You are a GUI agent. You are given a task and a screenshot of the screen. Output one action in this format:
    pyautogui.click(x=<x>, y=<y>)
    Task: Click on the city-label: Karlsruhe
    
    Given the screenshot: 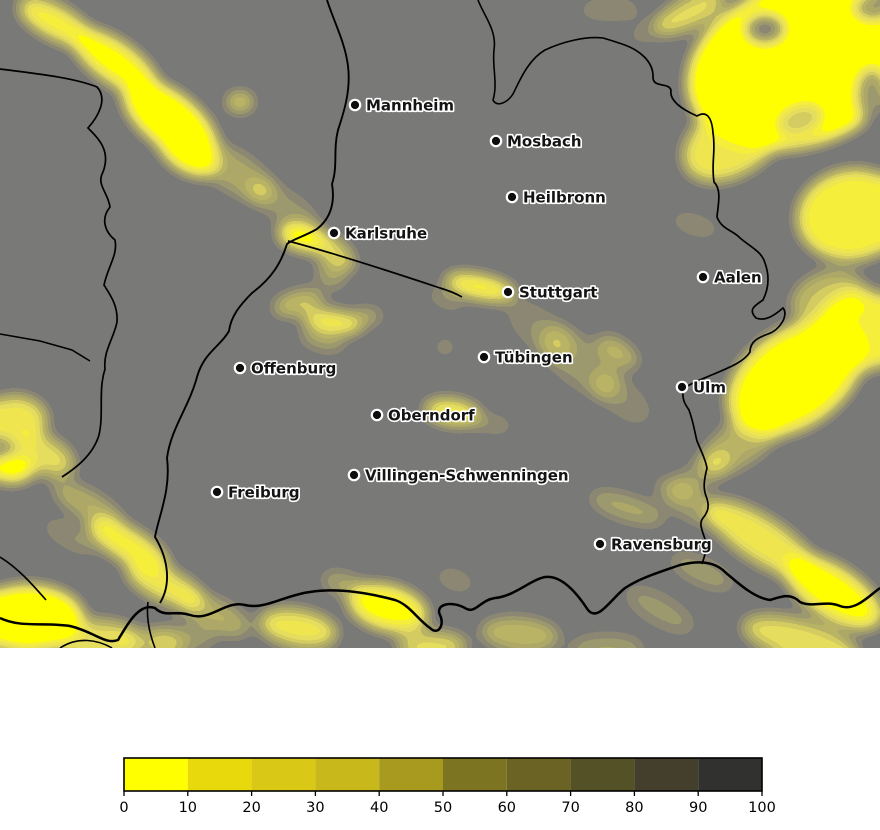 What is the action you would take?
    pyautogui.click(x=386, y=234)
    